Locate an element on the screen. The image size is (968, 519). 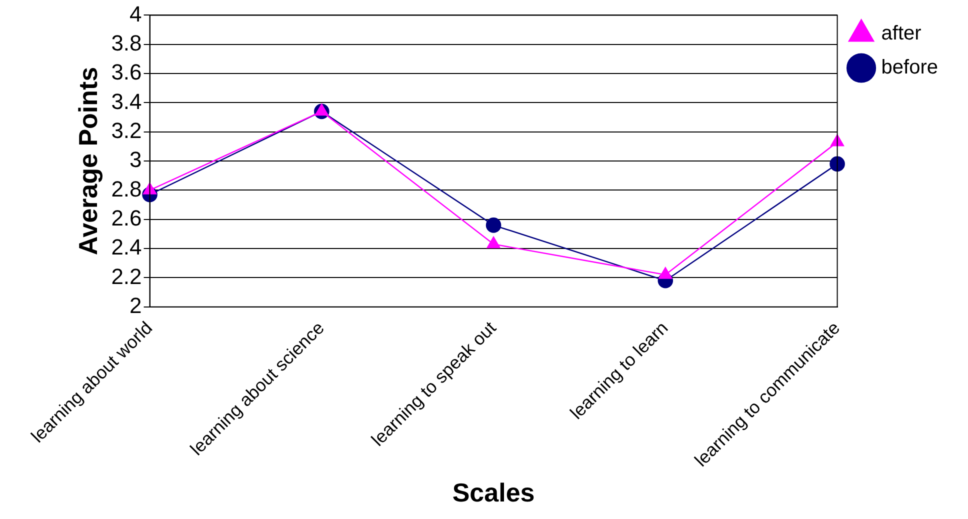
y-tick-label: 3.8 is located at coordinates (126, 43).